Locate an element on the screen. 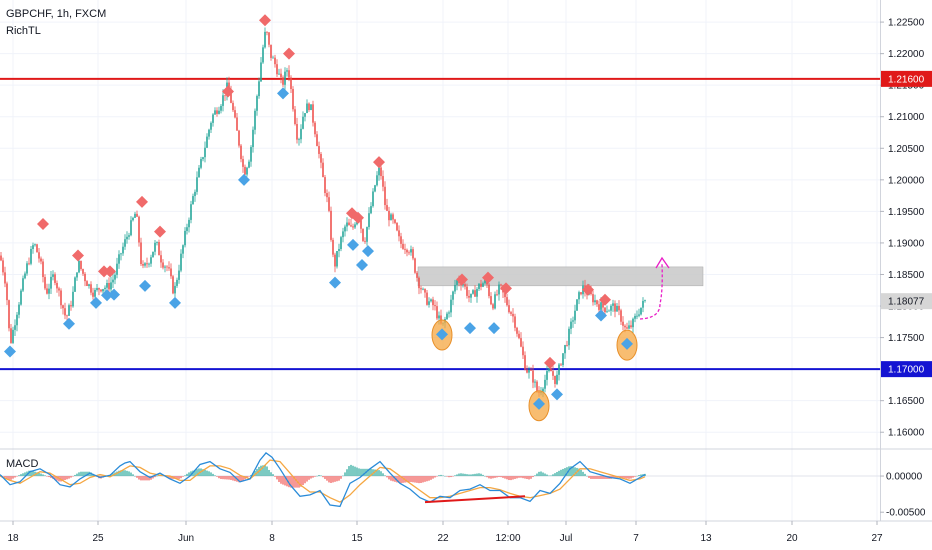  time-tick-label: 7 is located at coordinates (636, 538).